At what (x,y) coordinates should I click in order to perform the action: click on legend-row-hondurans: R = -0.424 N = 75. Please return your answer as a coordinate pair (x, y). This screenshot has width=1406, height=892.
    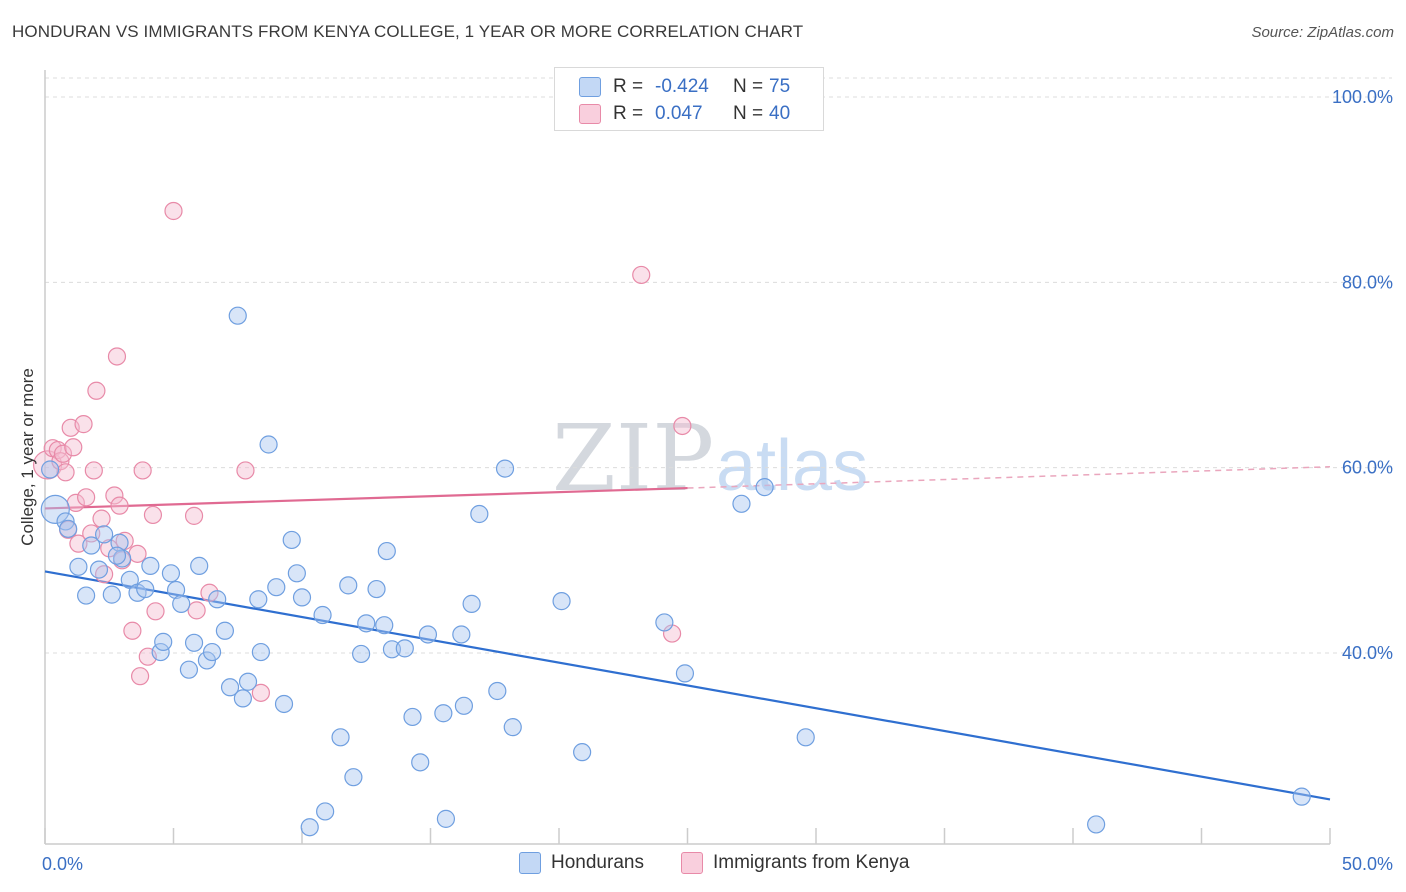
    Looking at the image, I should click on (684, 87).